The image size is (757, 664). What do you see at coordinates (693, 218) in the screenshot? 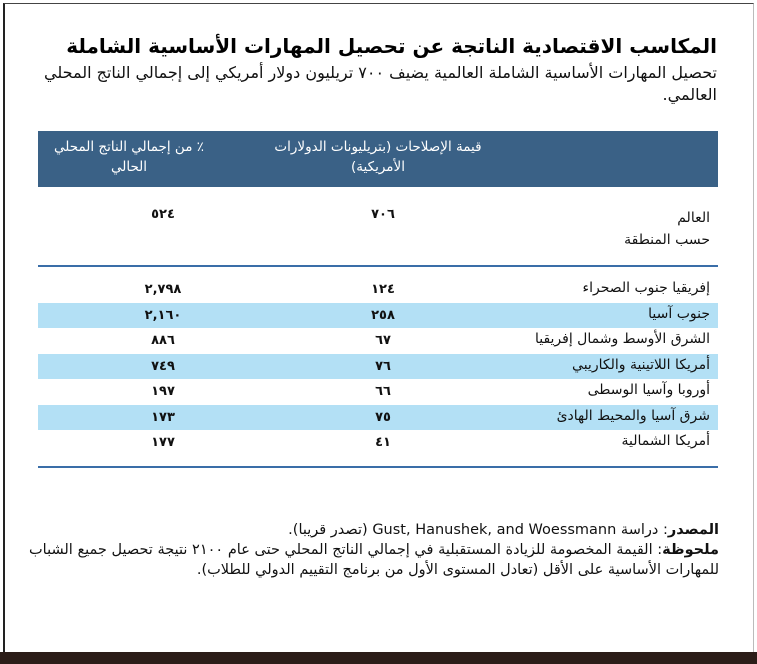
I see `world-label-text: العالم` at bounding box center [693, 218].